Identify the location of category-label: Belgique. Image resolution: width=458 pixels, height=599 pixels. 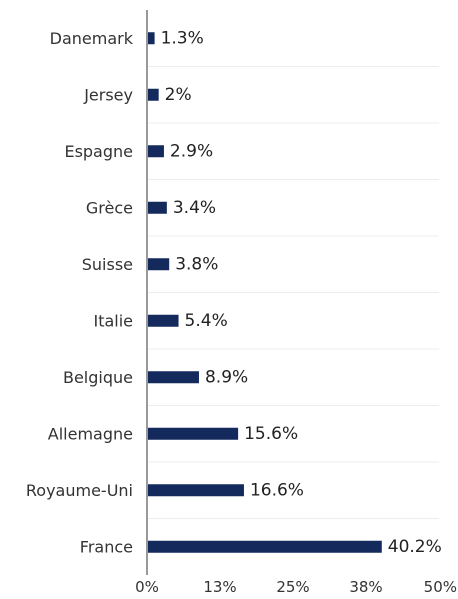
(98, 377).